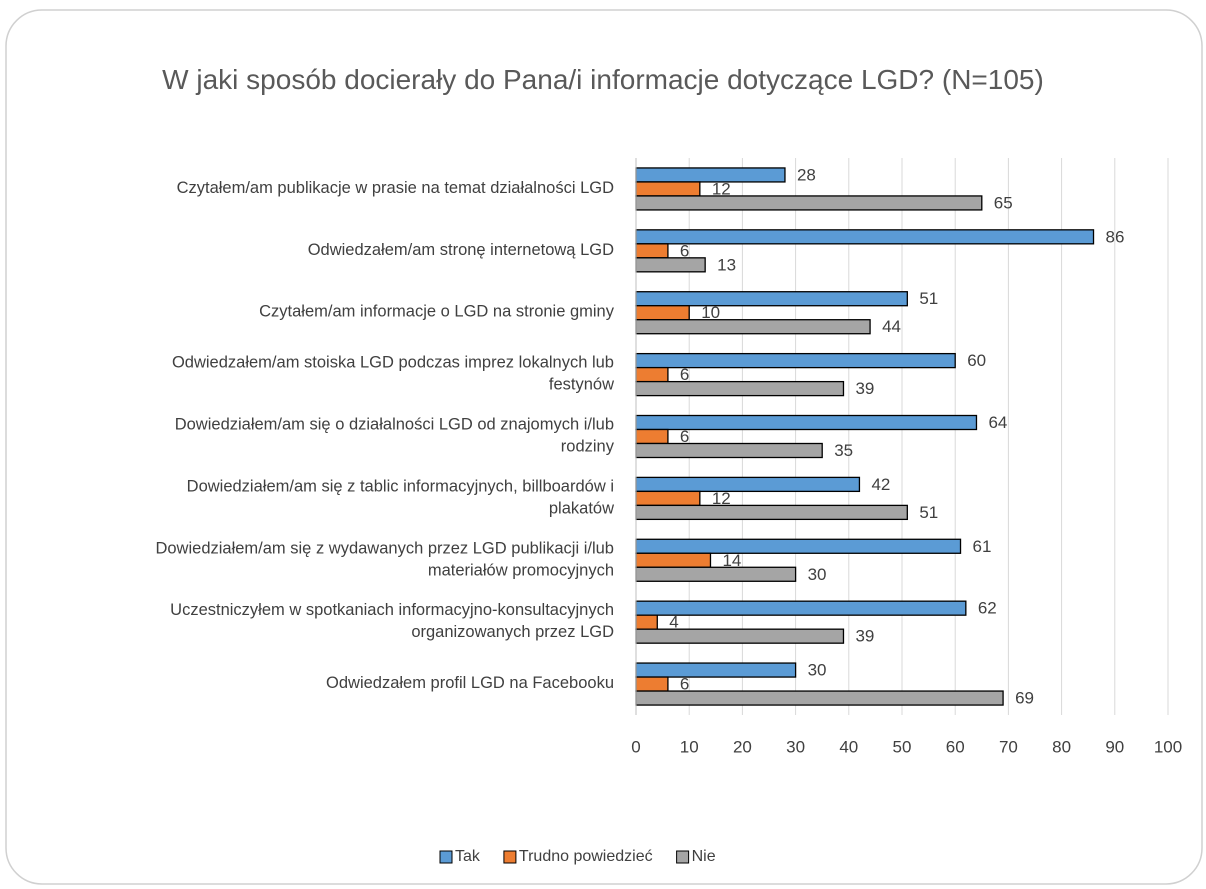  Describe the element at coordinates (987, 608) in the screenshot. I see `data-label: 62` at that location.